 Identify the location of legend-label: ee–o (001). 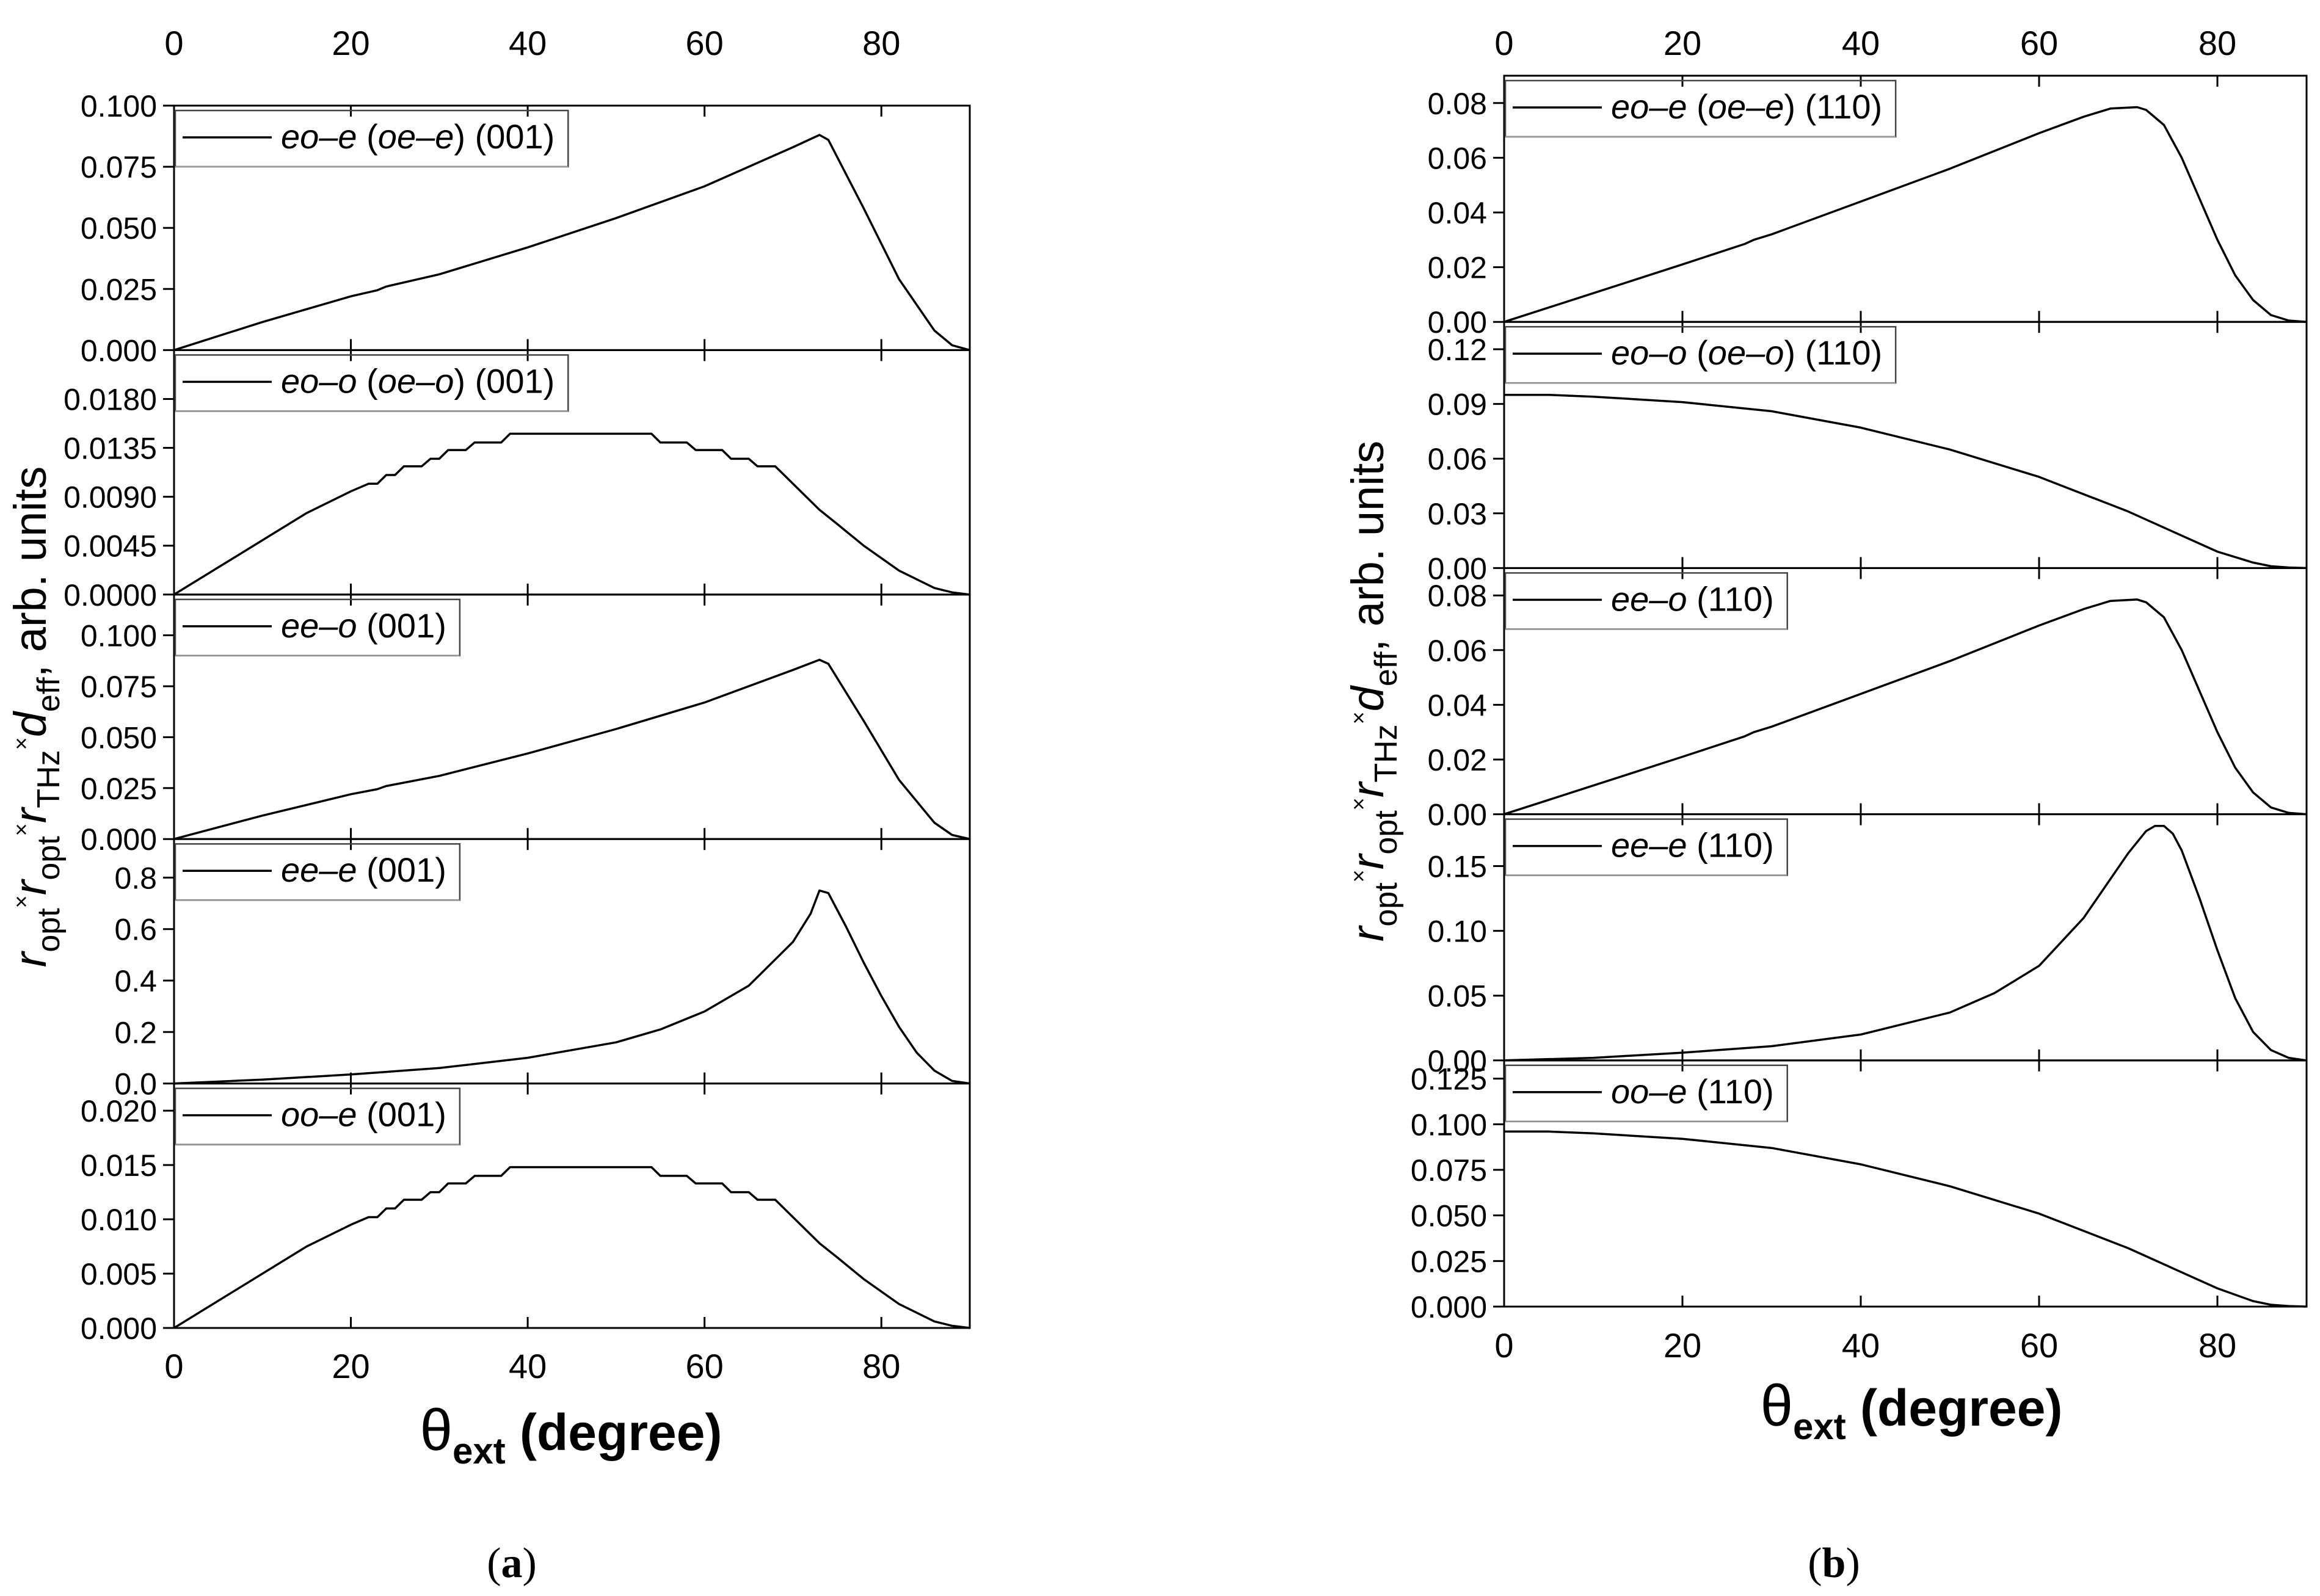
(363, 625).